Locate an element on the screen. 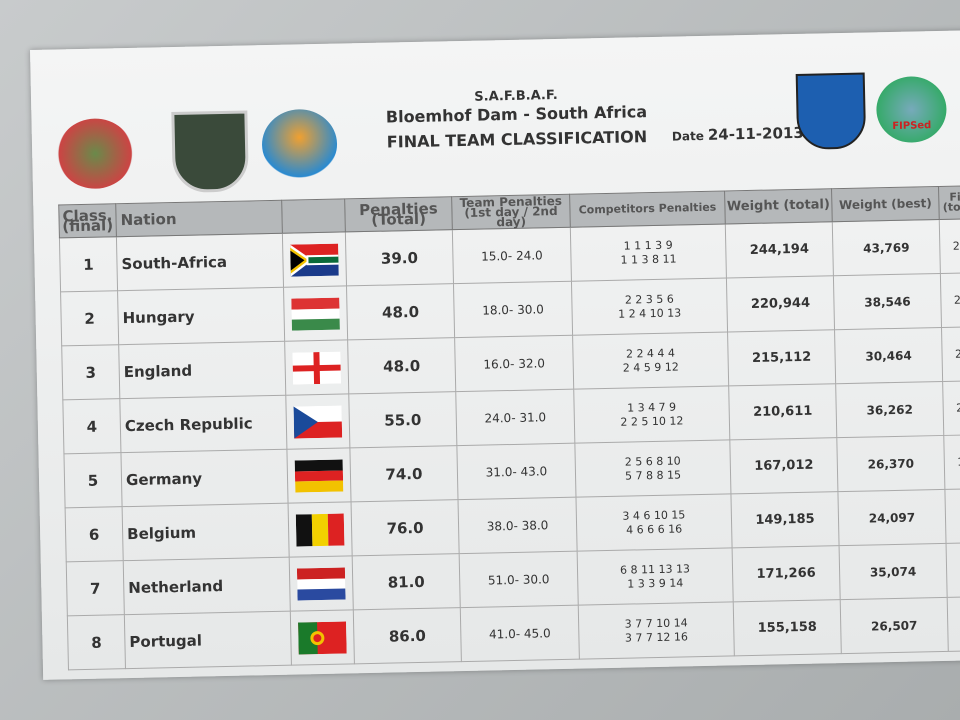 This screenshot has height=720, width=960. weight-best: 24,097 is located at coordinates (892, 517).